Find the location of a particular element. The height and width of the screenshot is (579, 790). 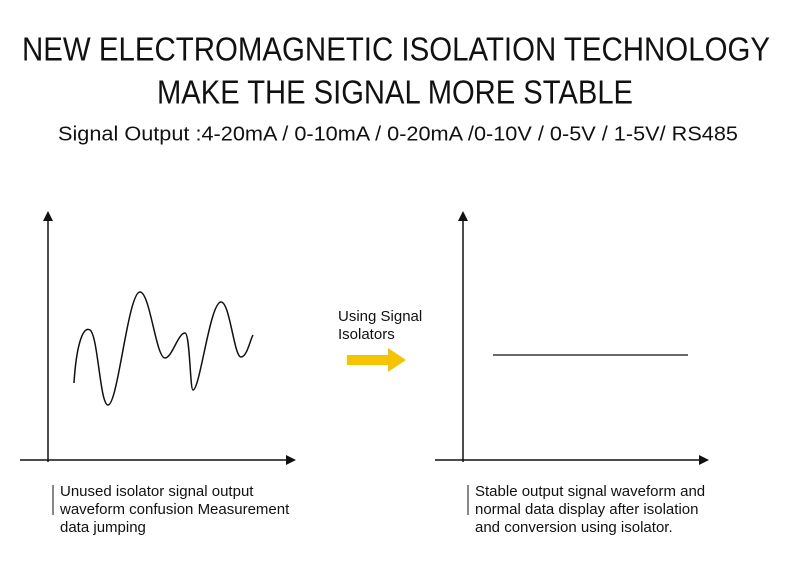

arrow-label: Using Signal is located at coordinates (380, 316).